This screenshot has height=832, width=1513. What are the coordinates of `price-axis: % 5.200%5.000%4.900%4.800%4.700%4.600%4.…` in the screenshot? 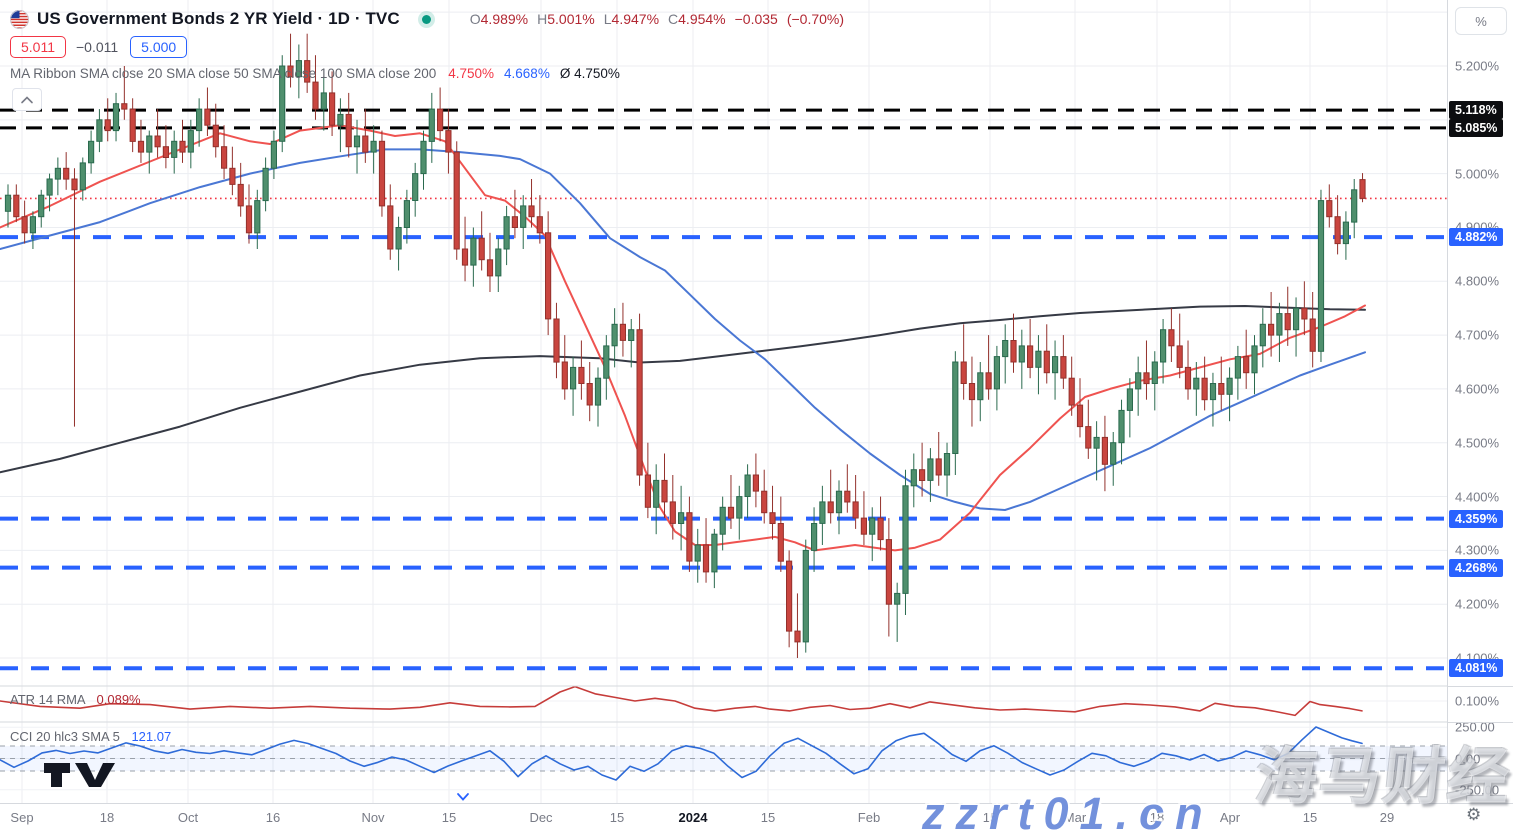 It's located at (1480, 416).